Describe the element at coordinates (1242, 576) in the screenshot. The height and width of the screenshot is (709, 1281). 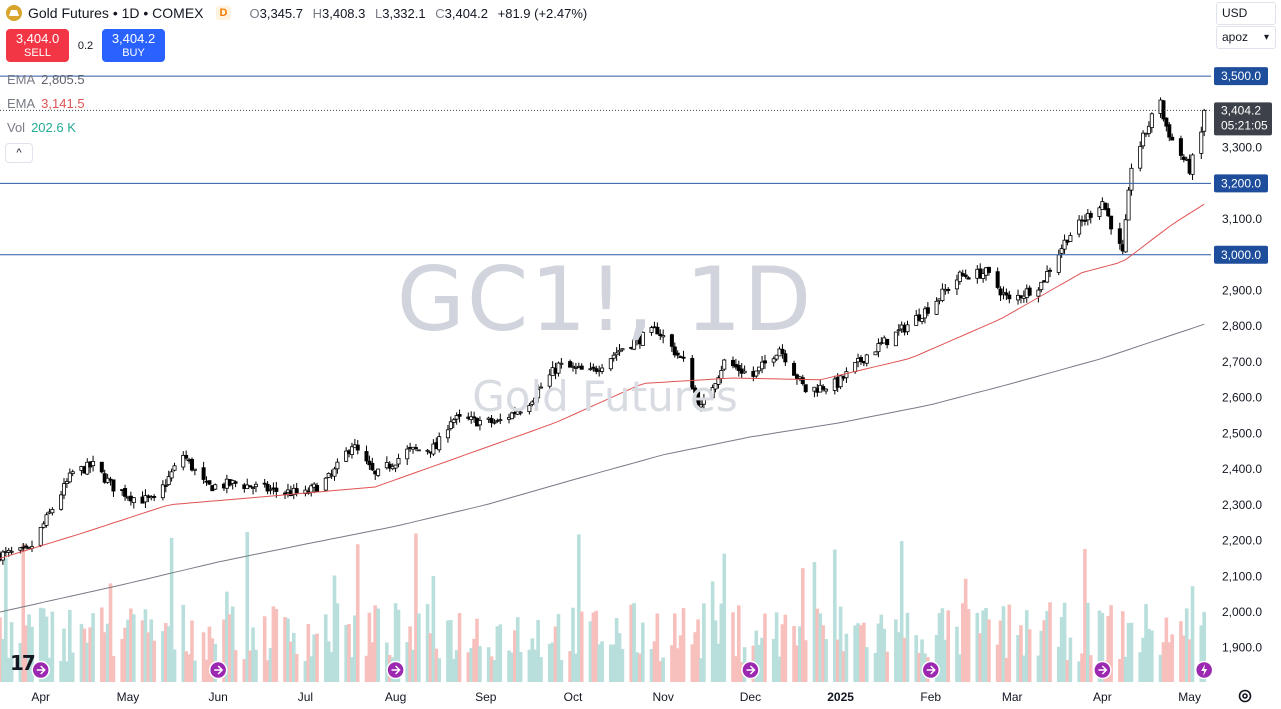
I see `y-tick-label: 2,100.0` at that location.